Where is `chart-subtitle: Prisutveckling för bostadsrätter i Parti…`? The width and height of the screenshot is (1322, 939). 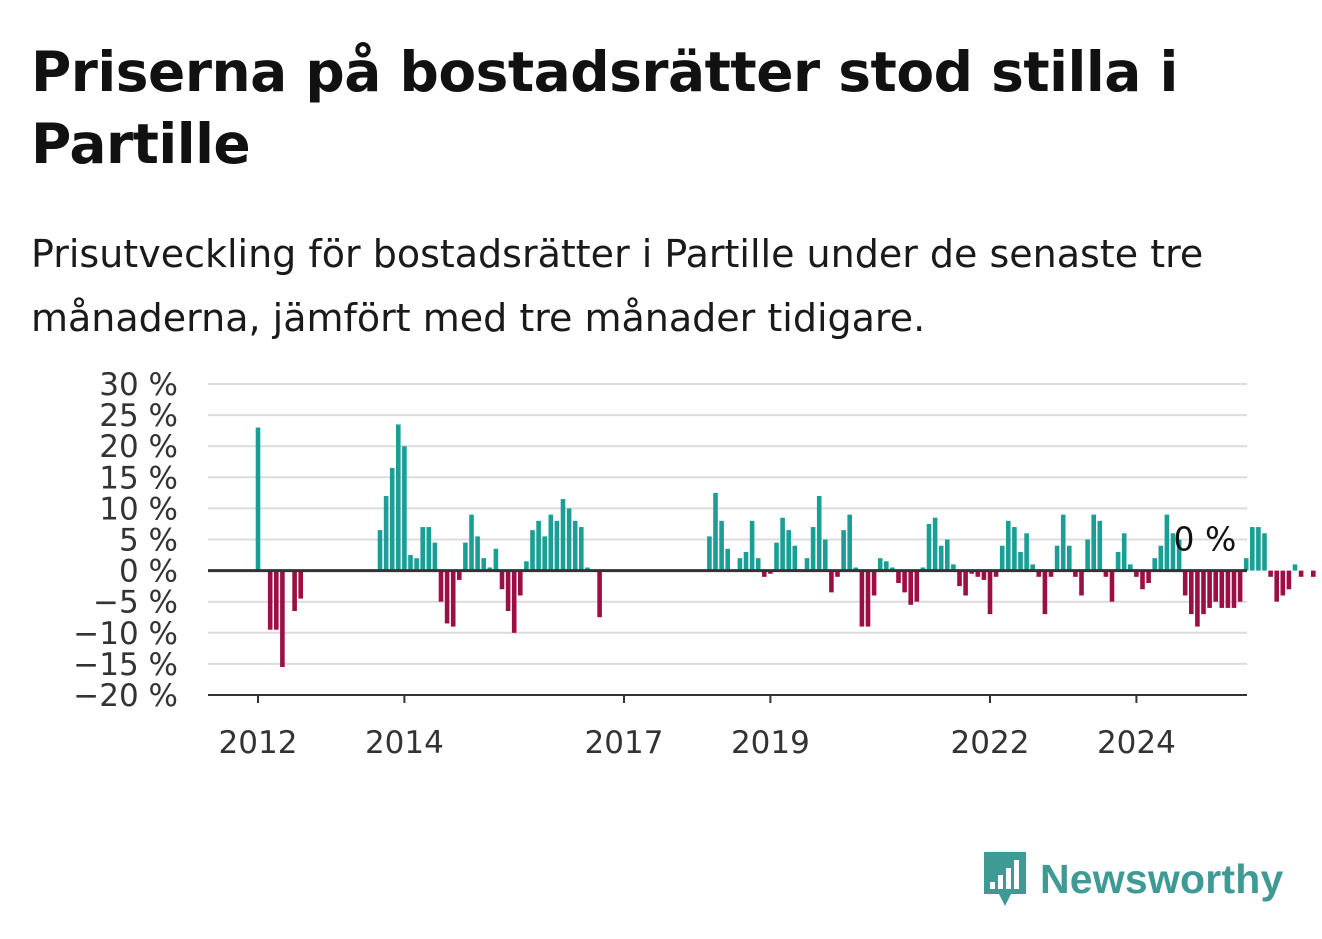 chart-subtitle: Prisutveckling för bostadsrätter i Parti… is located at coordinates (617, 286).